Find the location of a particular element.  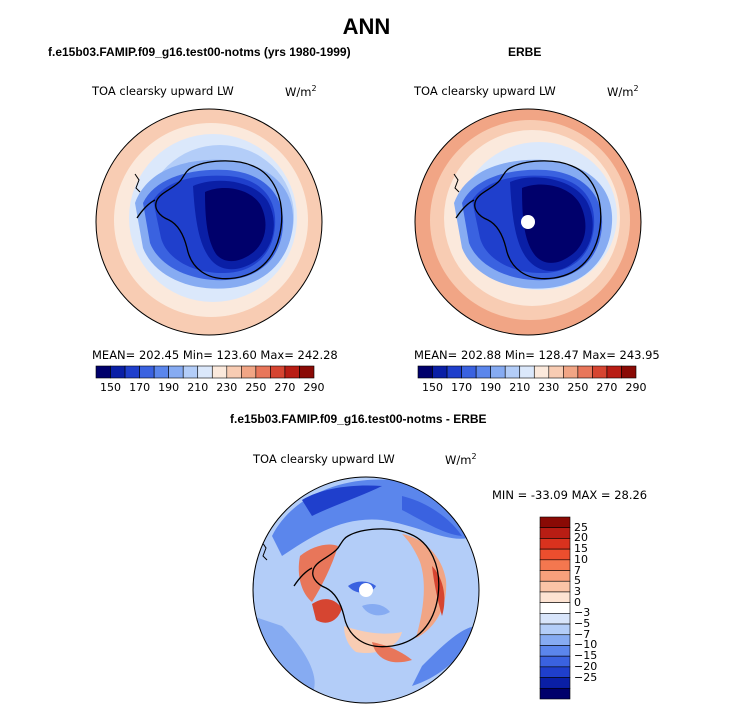

diff-colorbar-tick-label: 10 is located at coordinates (581, 559).